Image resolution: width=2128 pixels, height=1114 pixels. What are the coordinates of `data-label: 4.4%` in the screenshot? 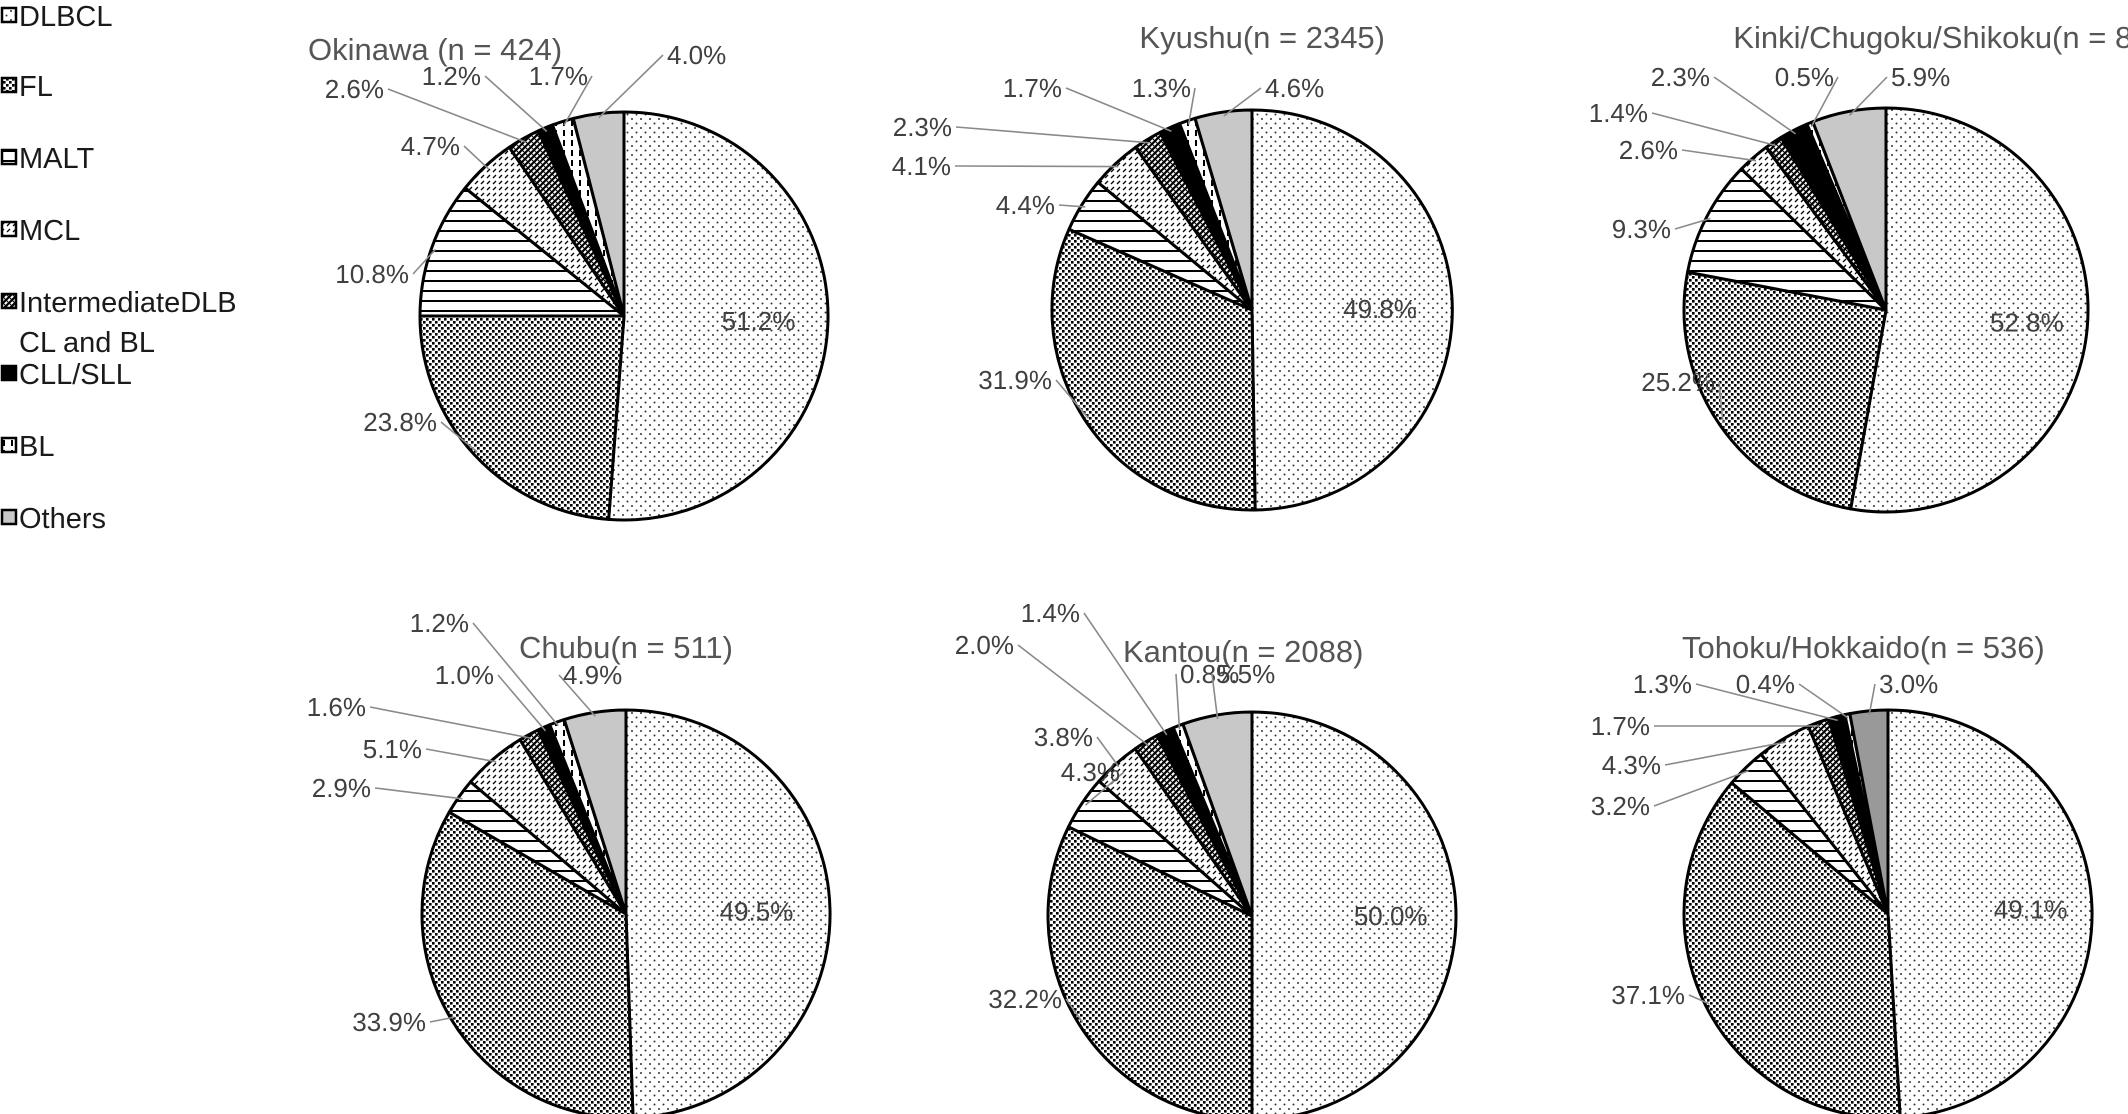 It's located at (1025, 205).